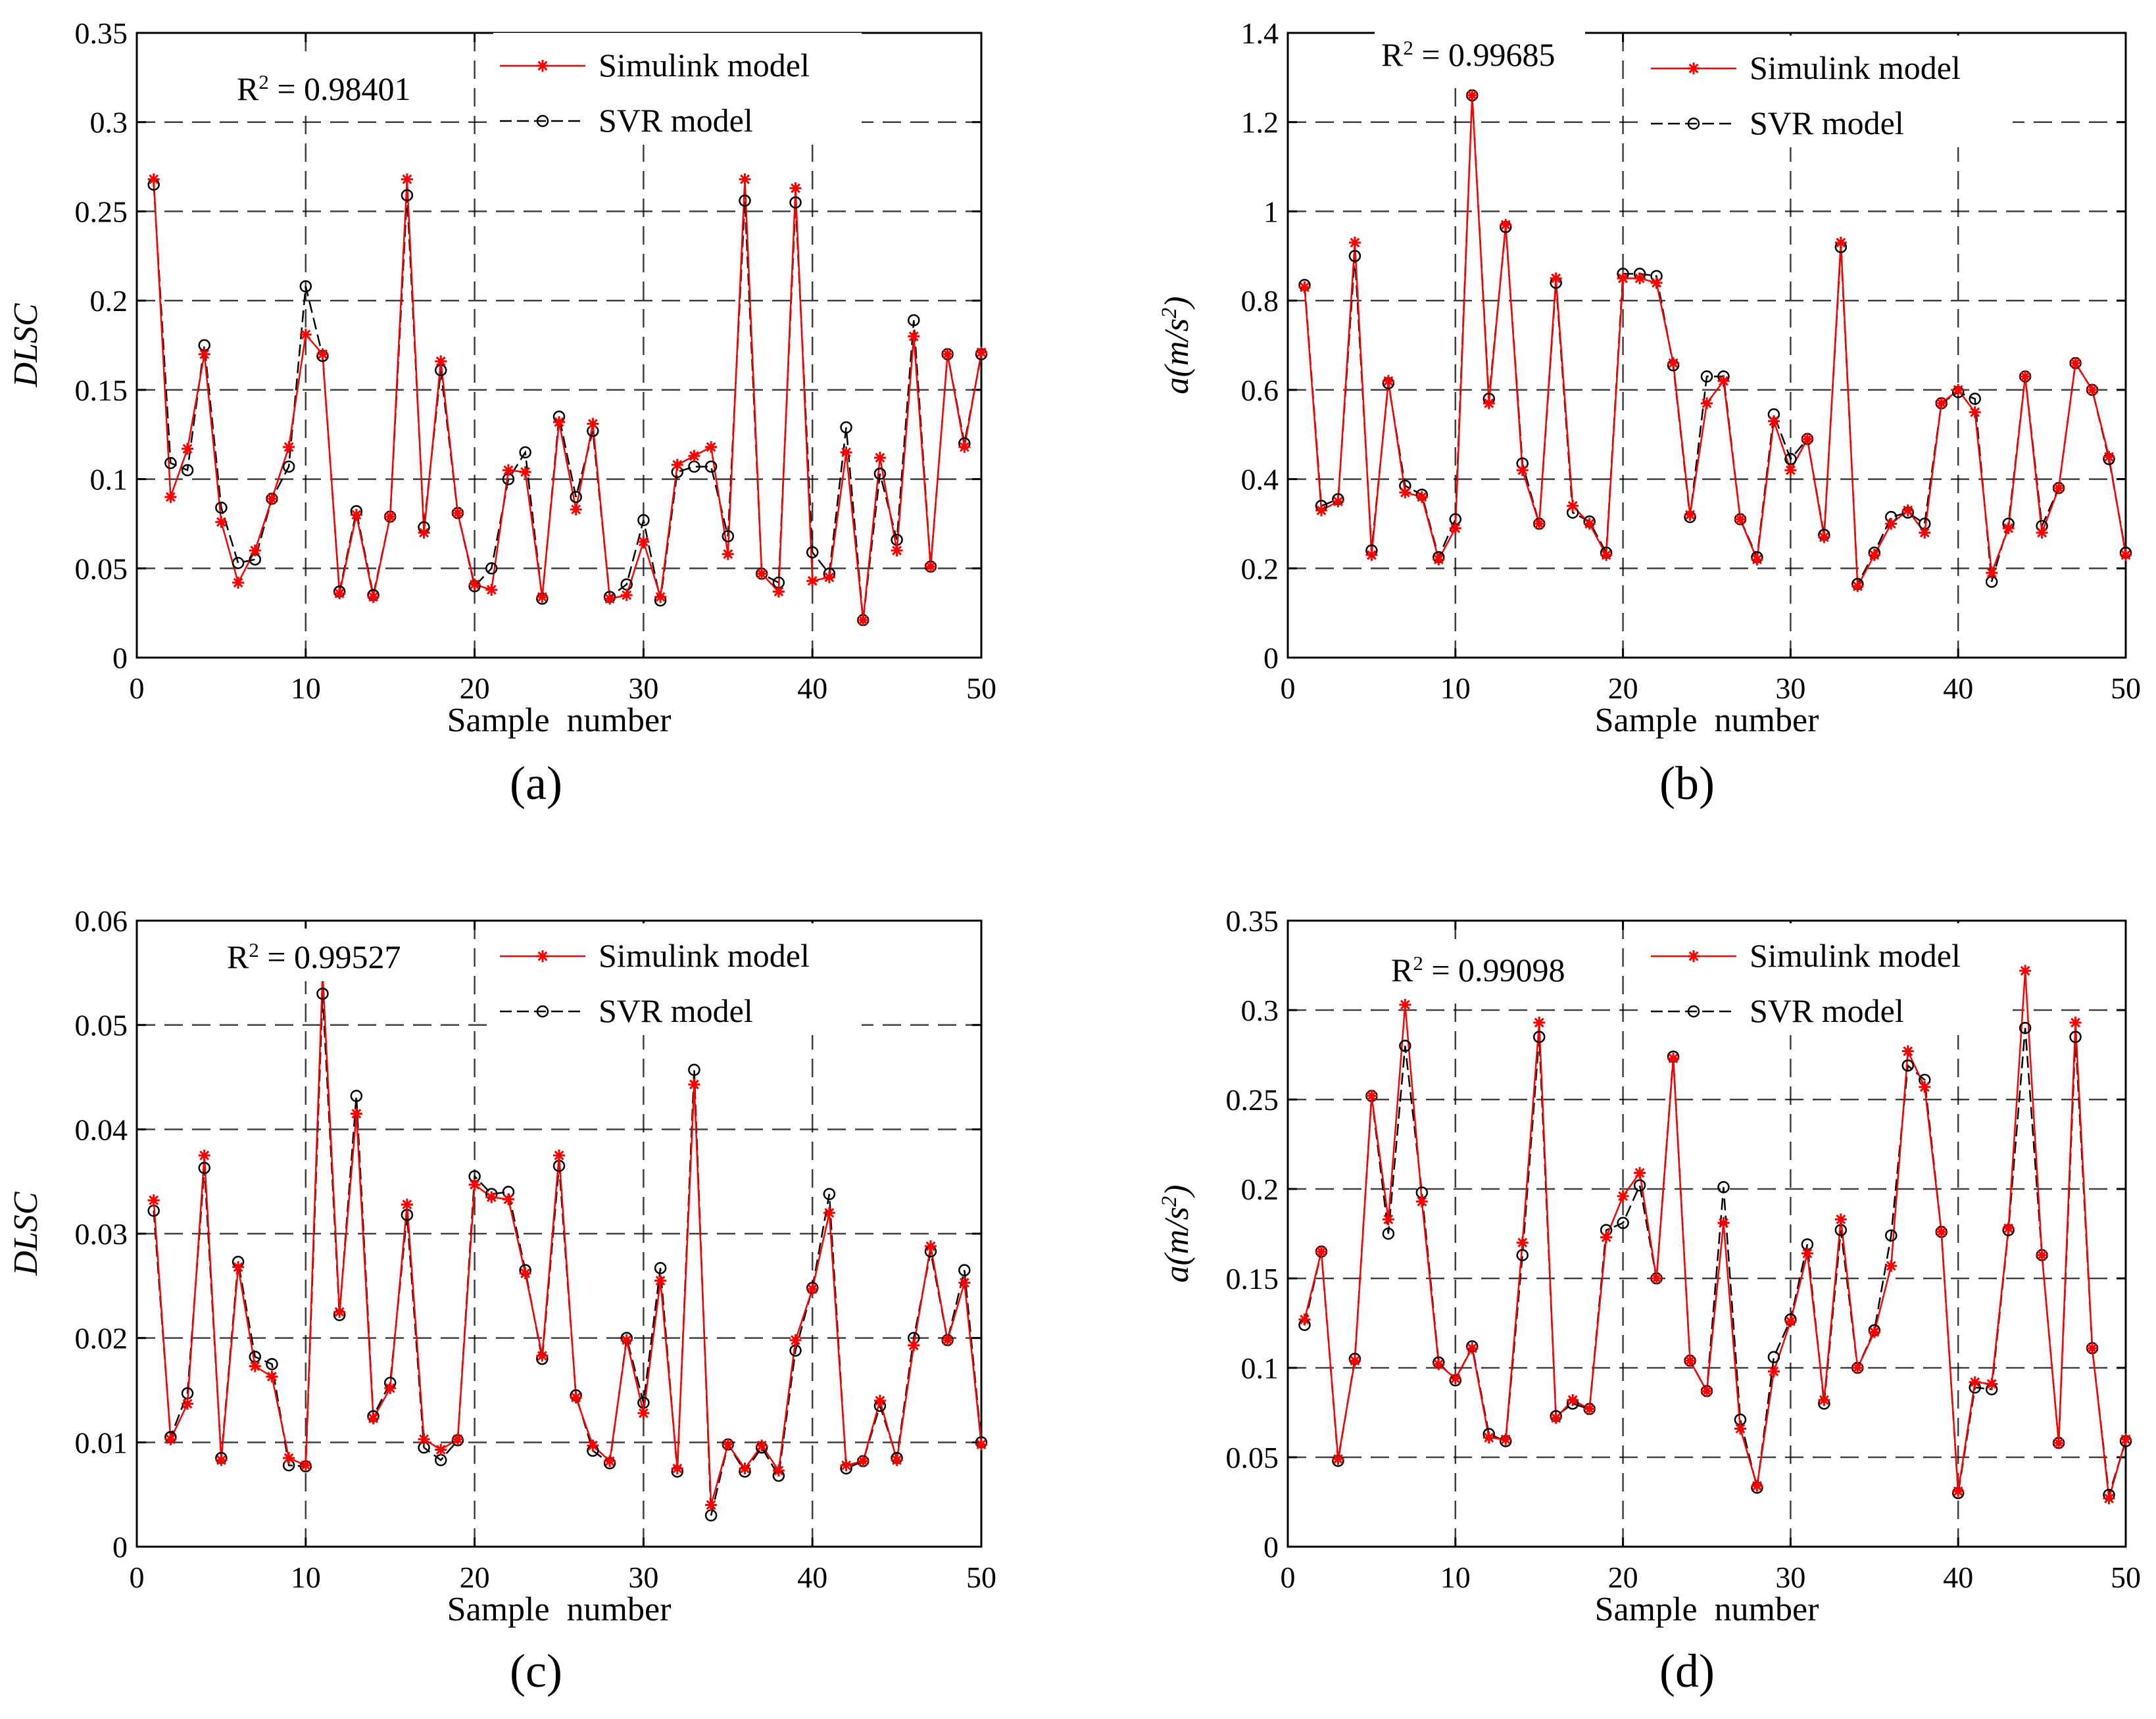  What do you see at coordinates (1252, 1278) in the screenshot?
I see `y-tick-label: 0.15` at bounding box center [1252, 1278].